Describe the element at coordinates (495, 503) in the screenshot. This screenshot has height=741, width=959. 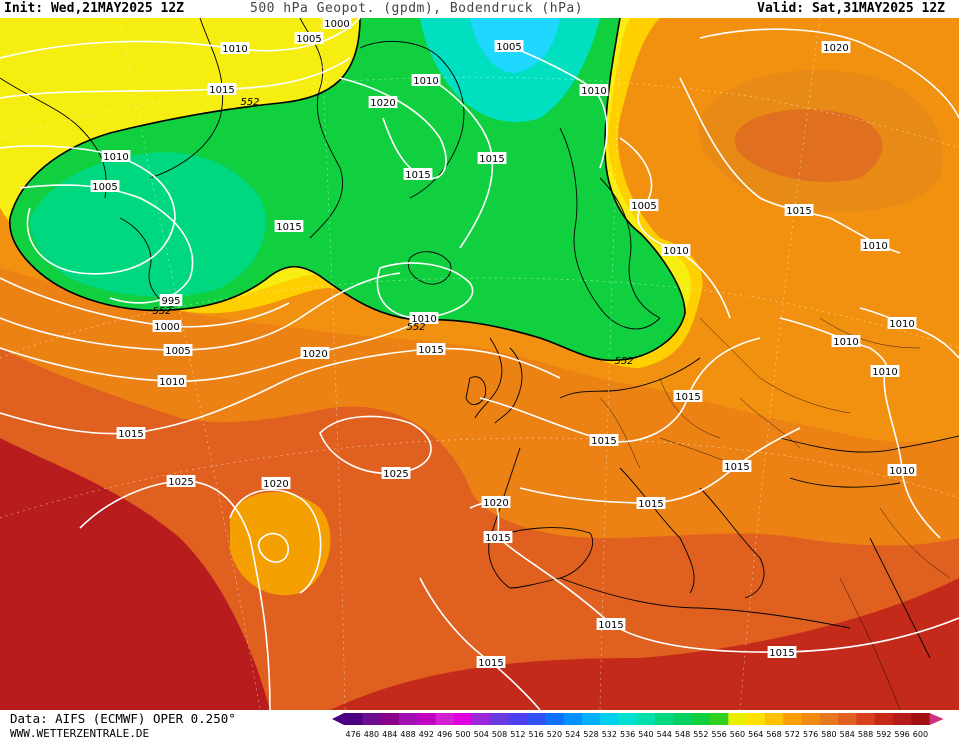
I see `isobar-label-text: 1020` at that location.